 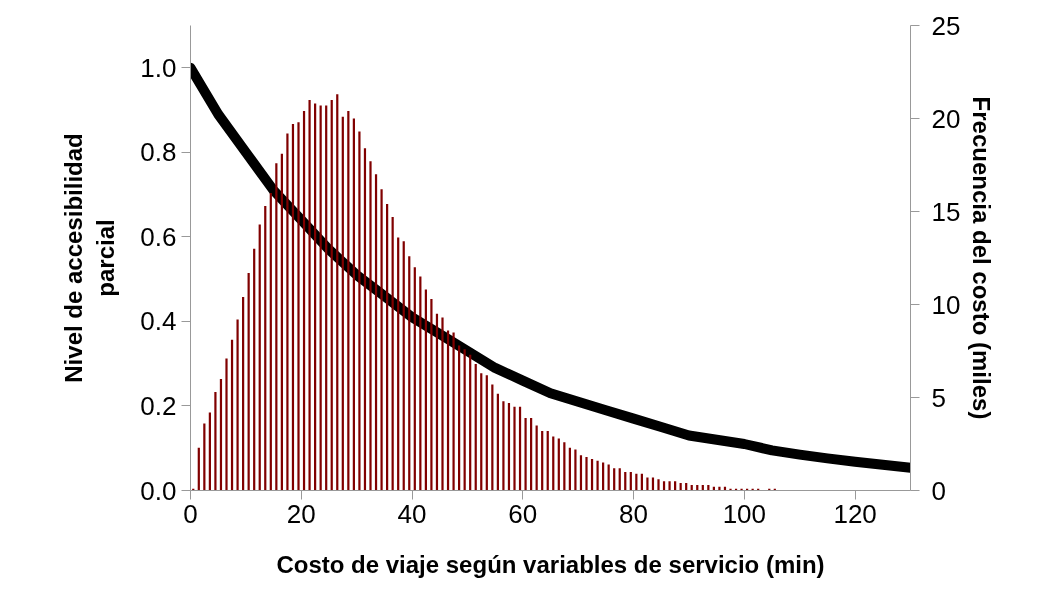 What do you see at coordinates (938, 490) in the screenshot?
I see `y2-tick-label: 0` at bounding box center [938, 490].